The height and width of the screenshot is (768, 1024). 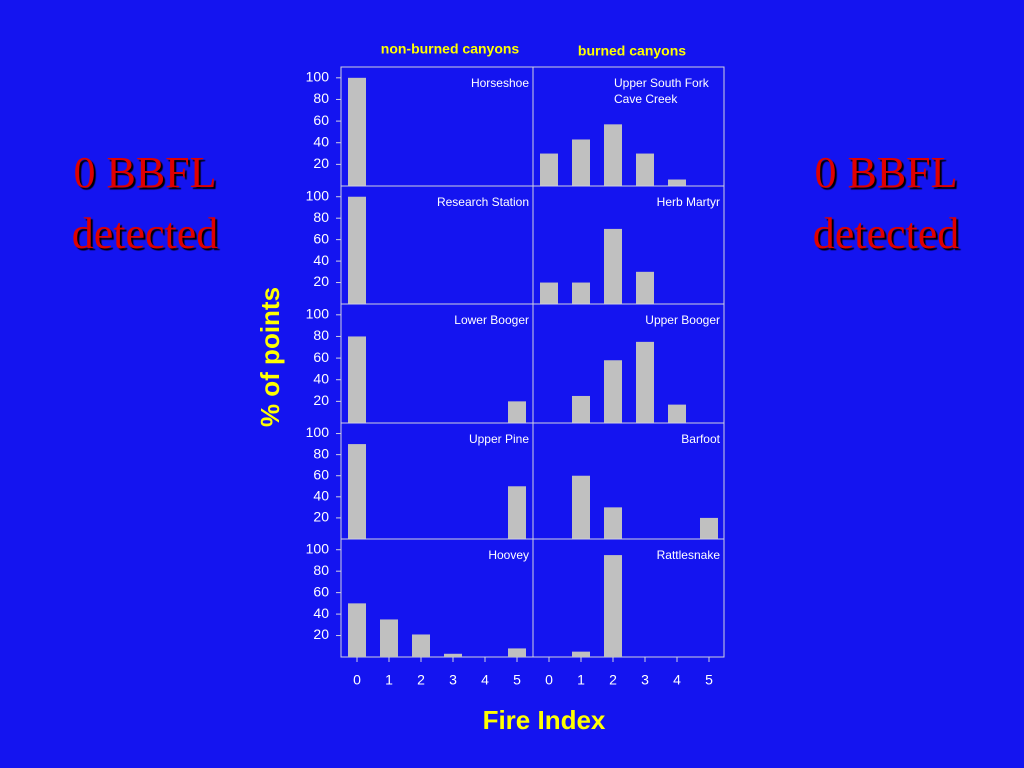 I want to click on right-note: 0 BBFL, so click(x=885, y=172).